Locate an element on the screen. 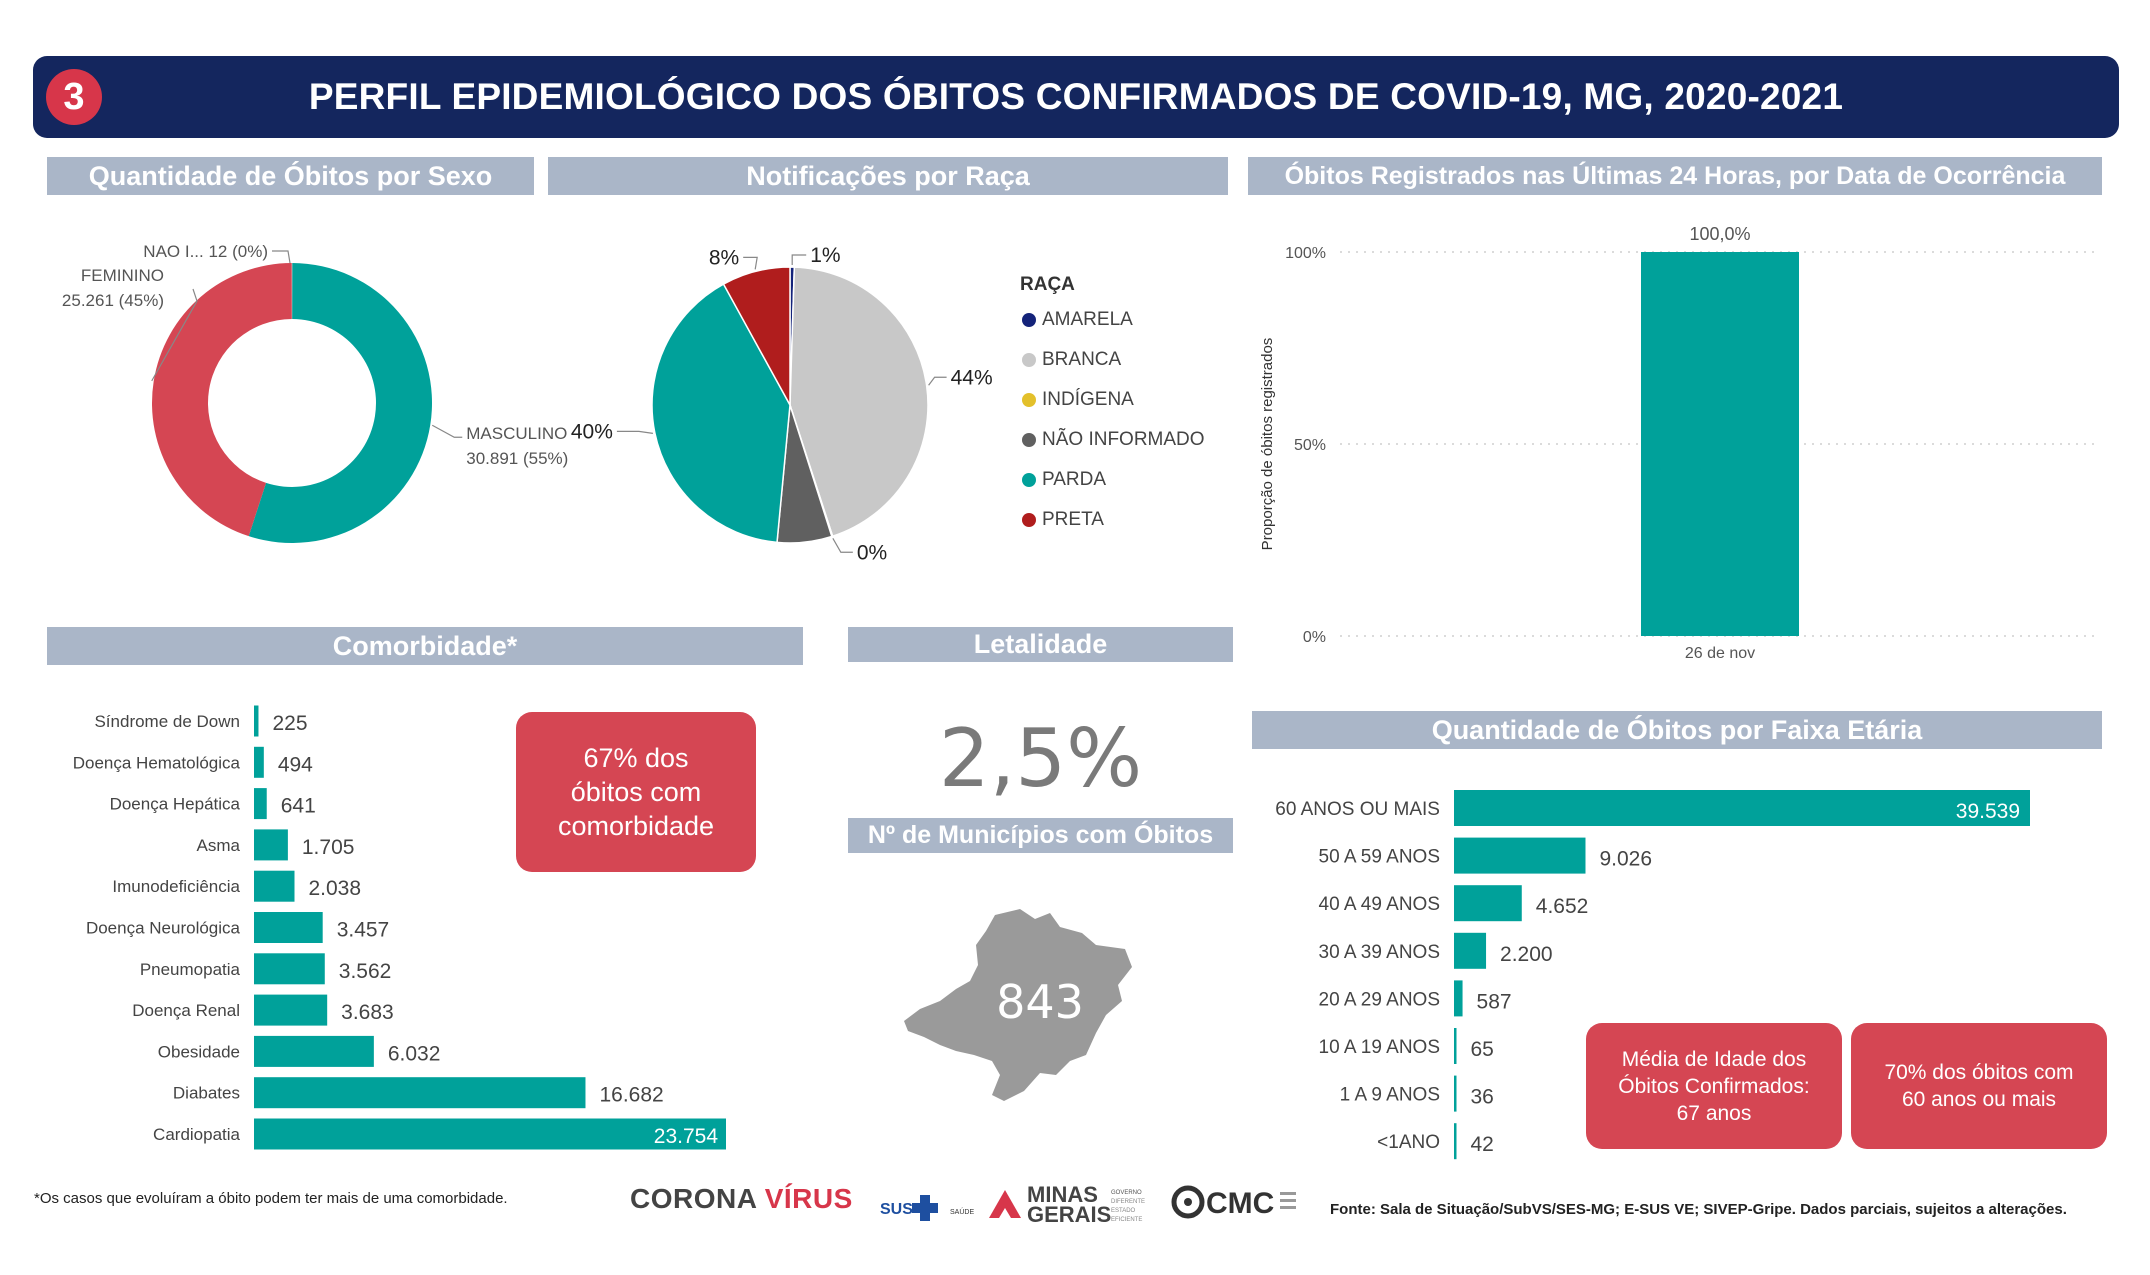 The height and width of the screenshot is (1275, 2150). cmc-logo: CMC is located at coordinates (1233, 1202).